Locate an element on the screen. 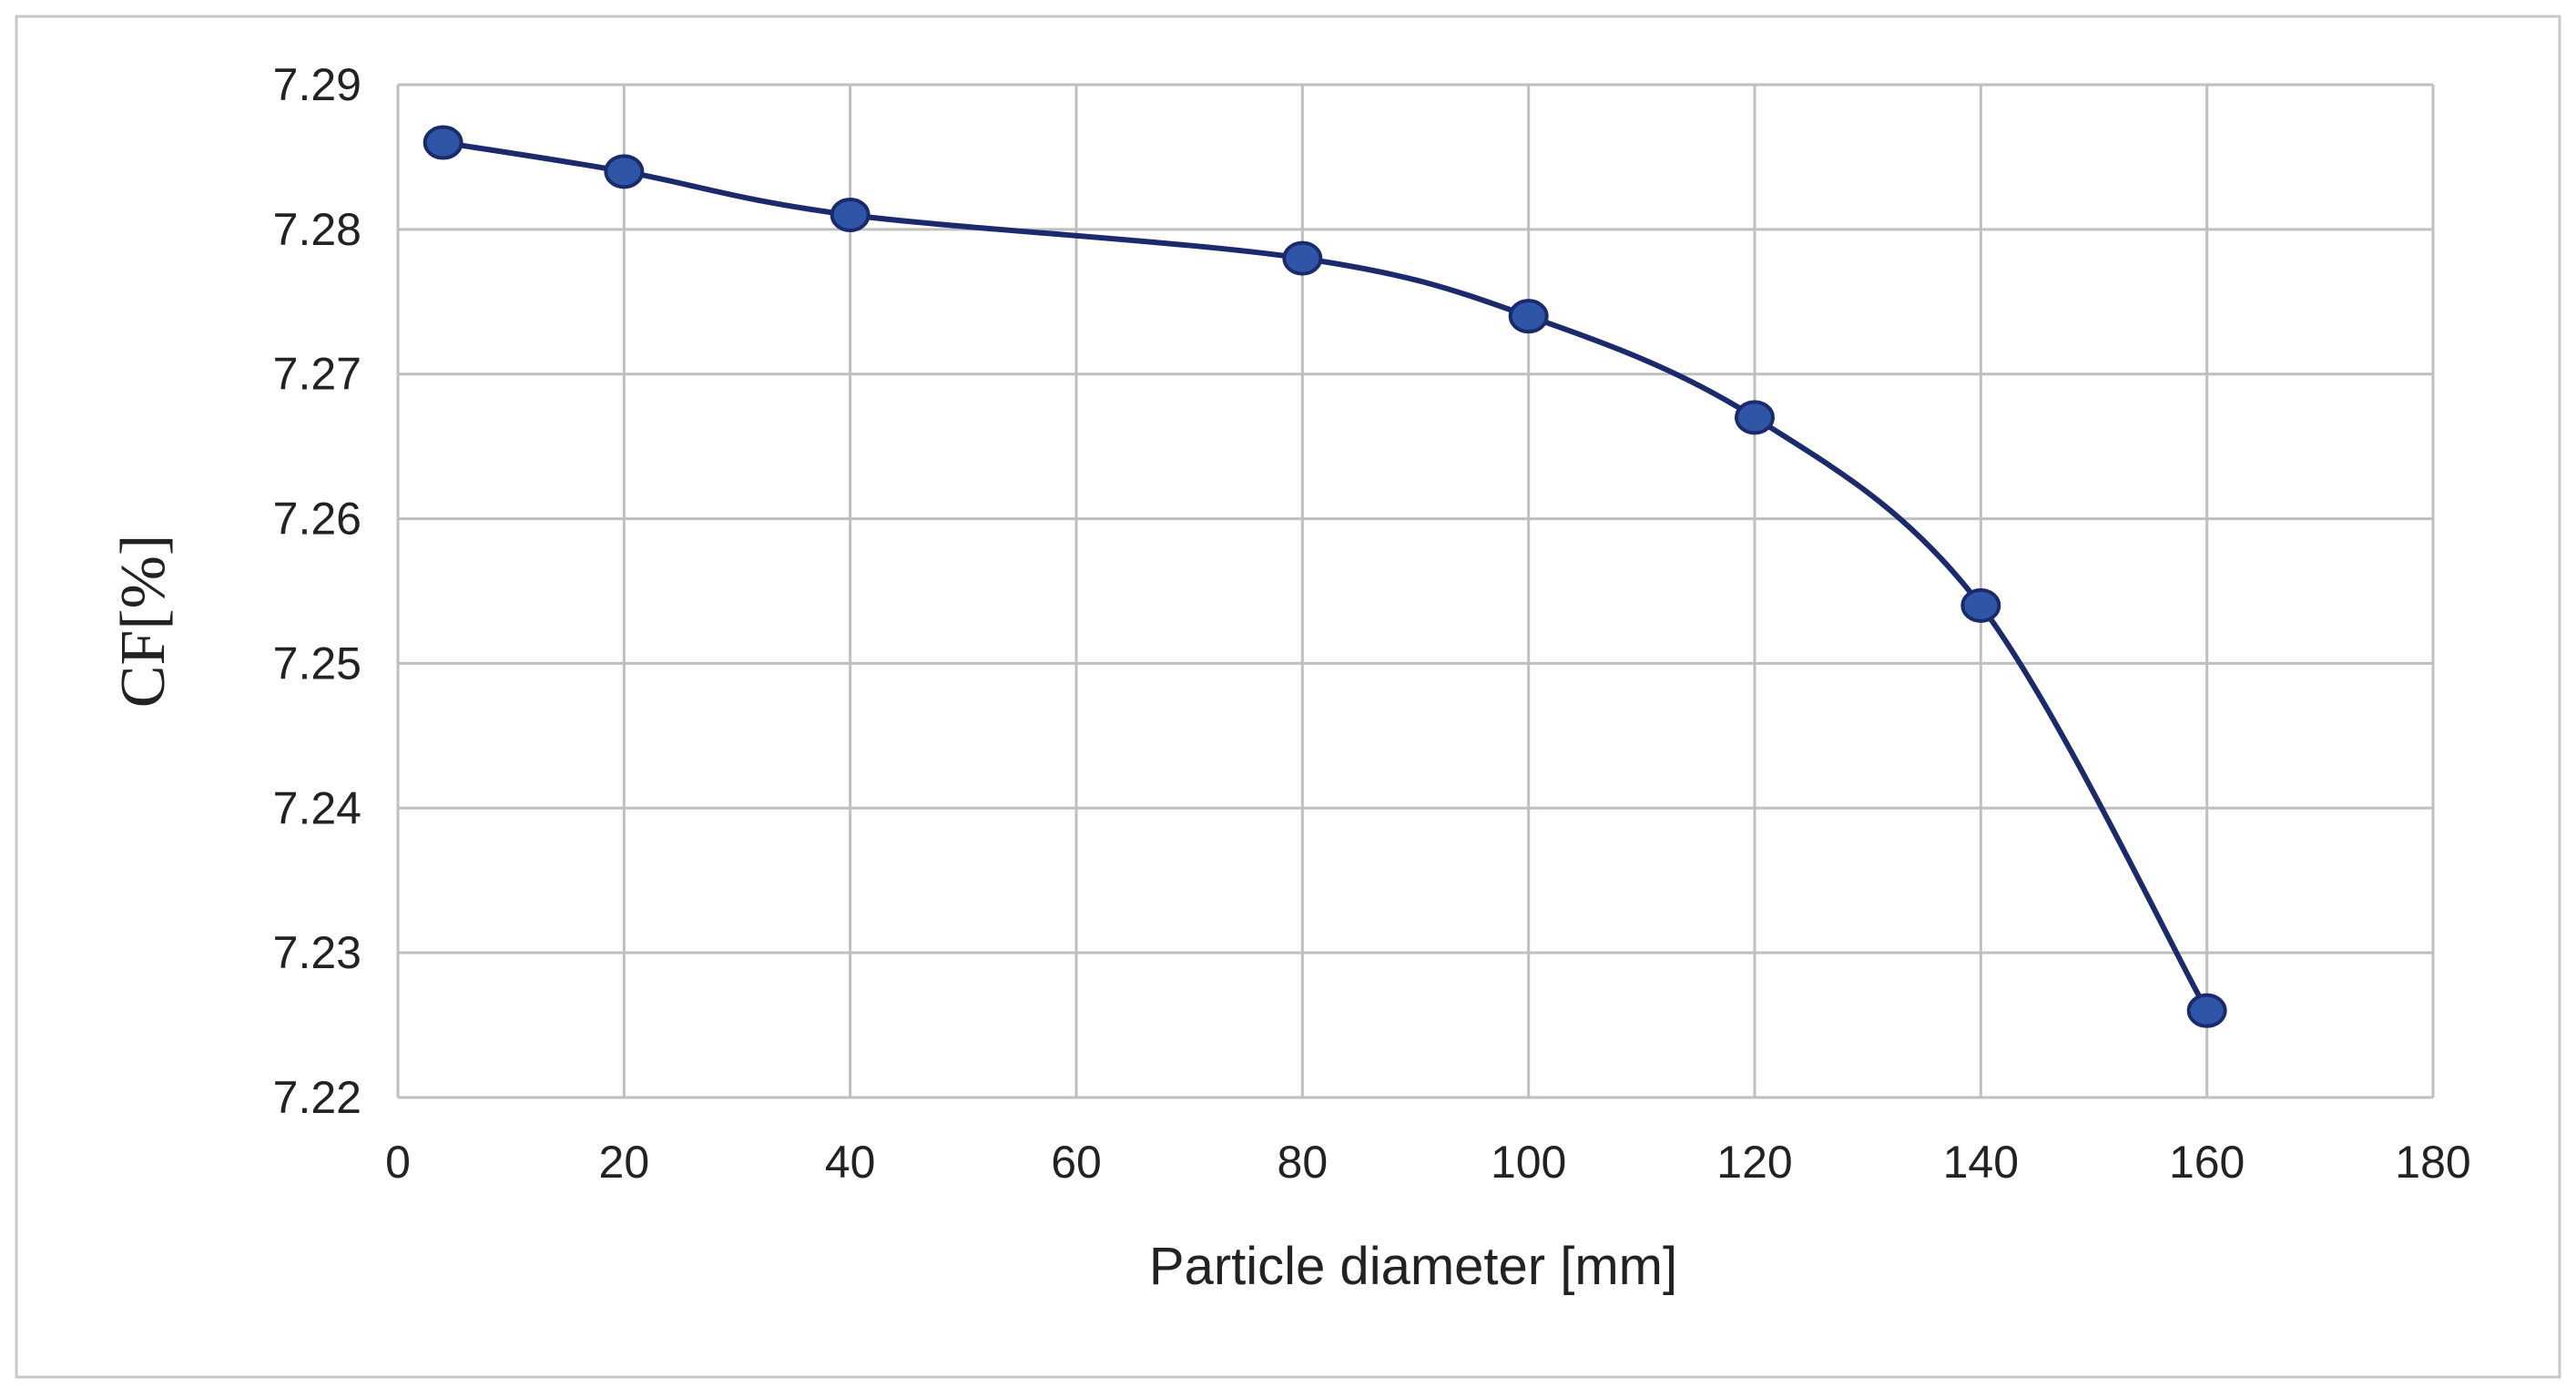  x-tick-label: 120 is located at coordinates (1754, 1162).